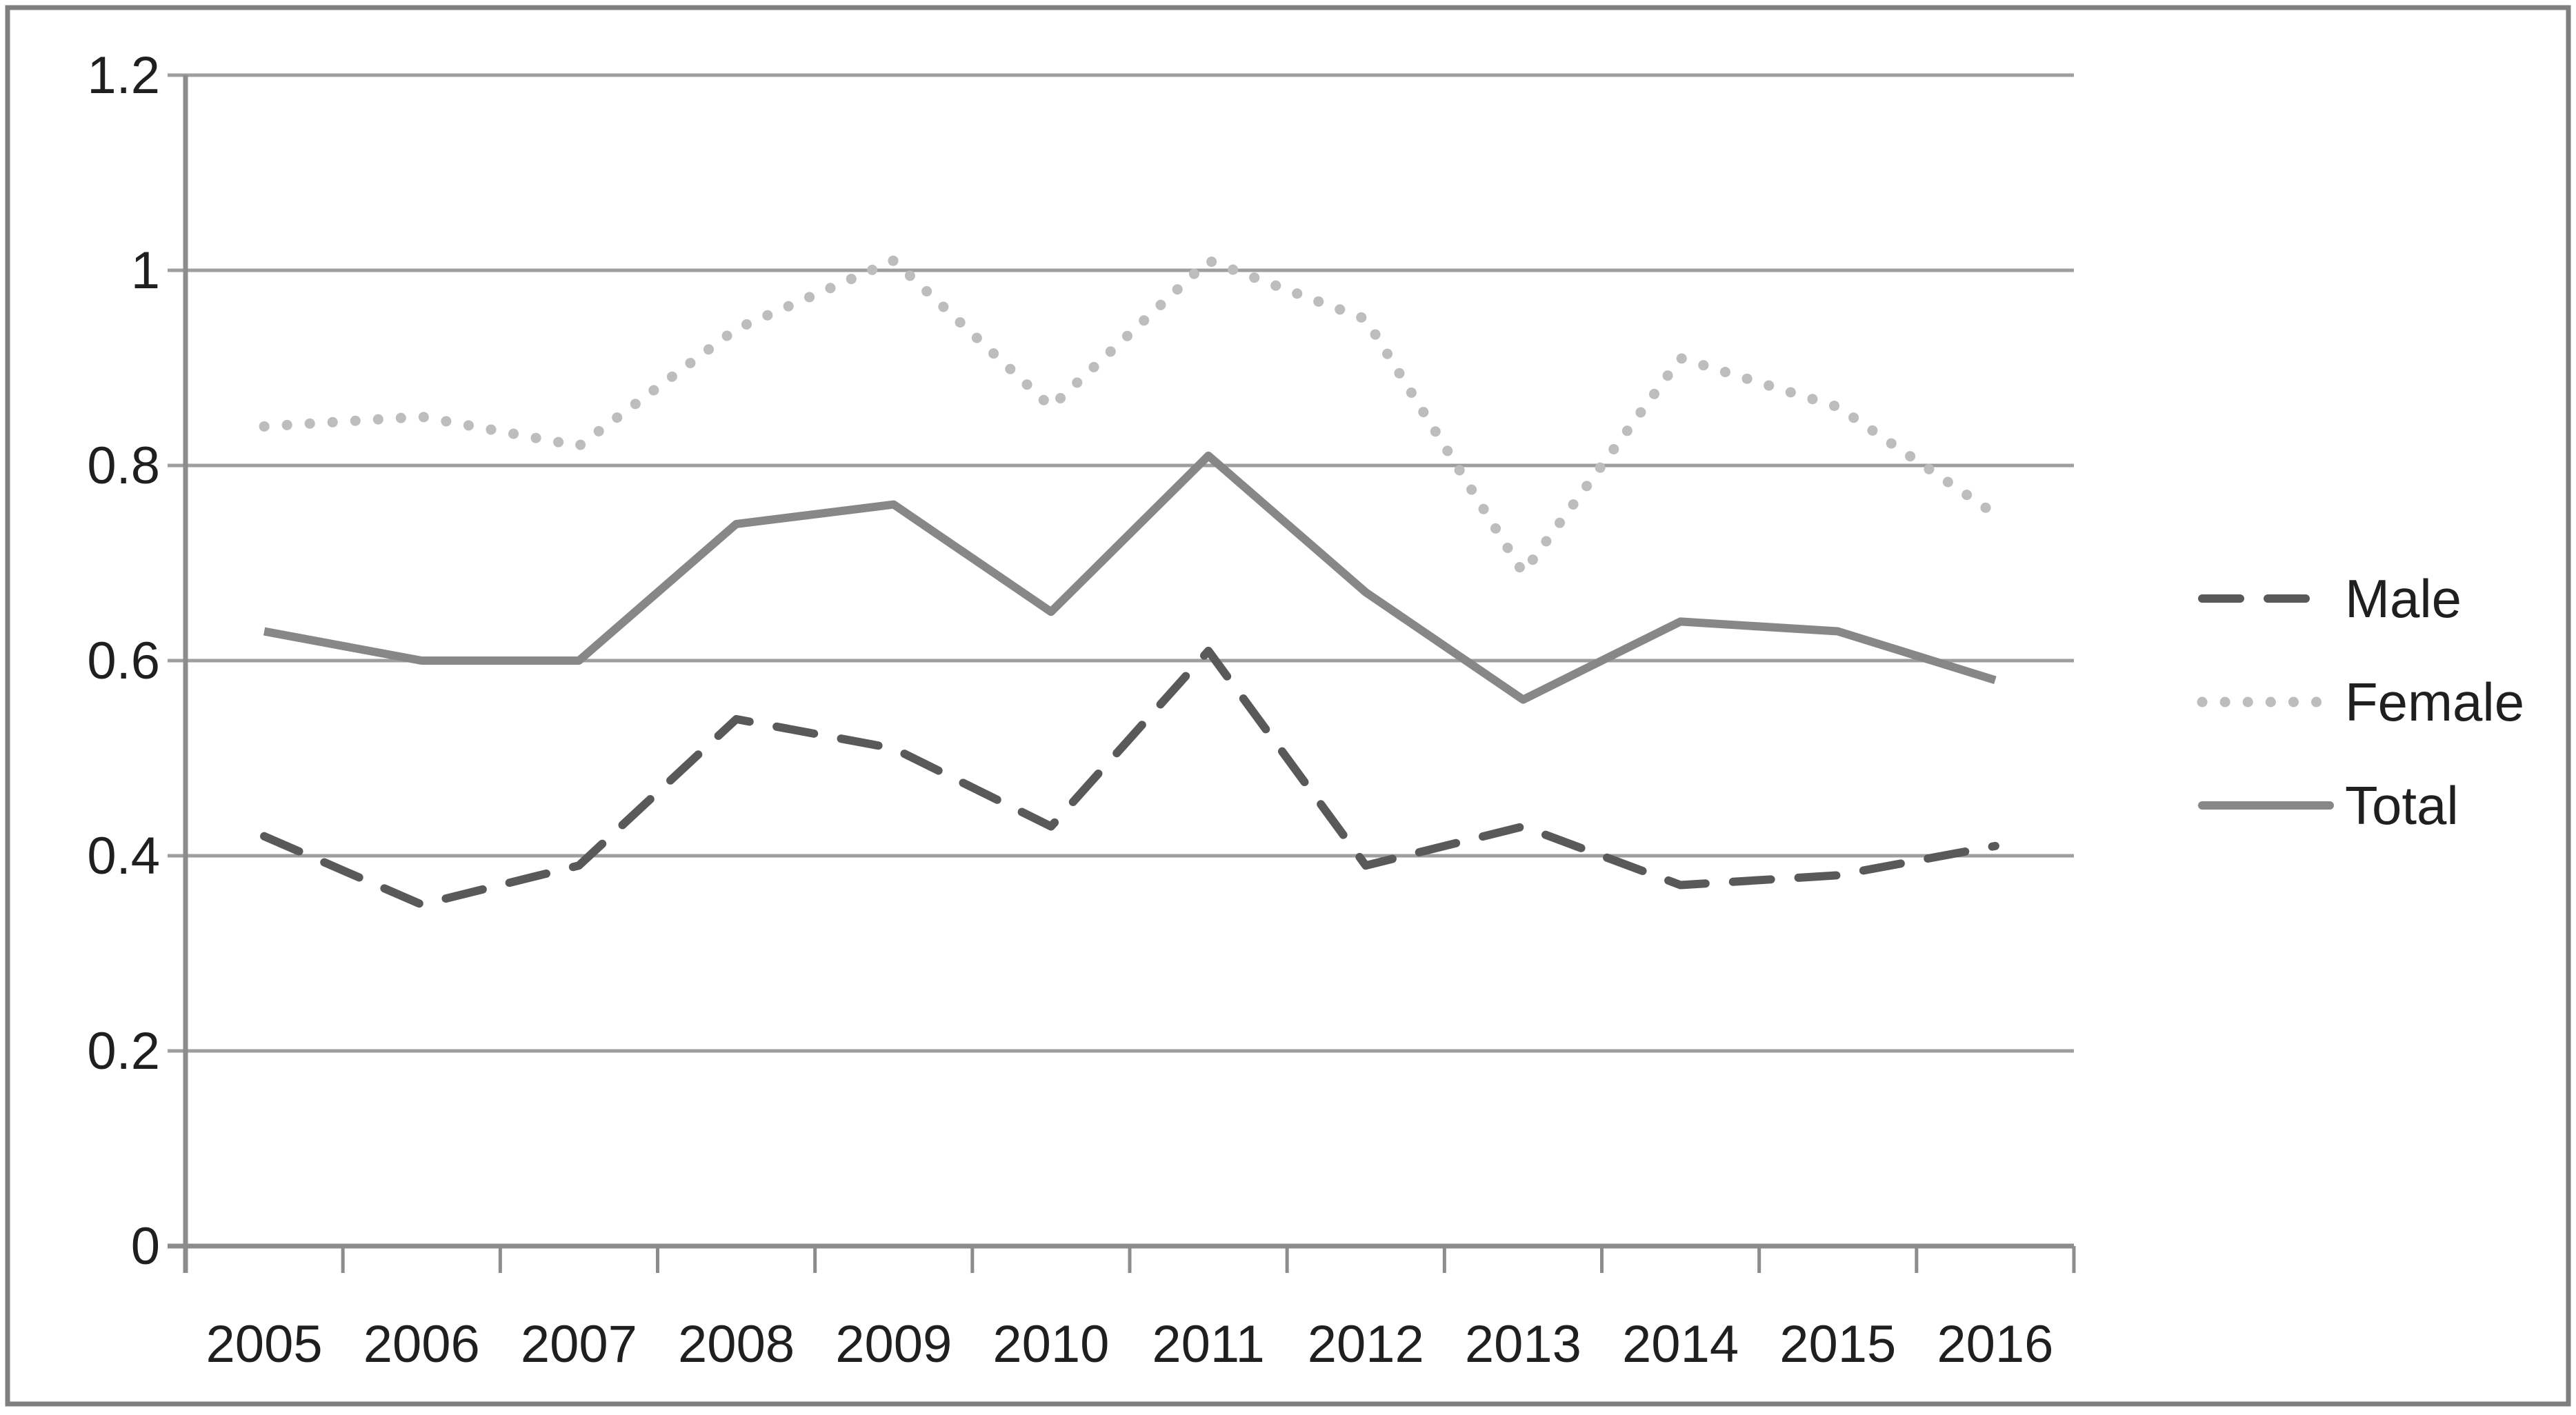  I want to click on x-tick-label: 2015, so click(1838, 1344).